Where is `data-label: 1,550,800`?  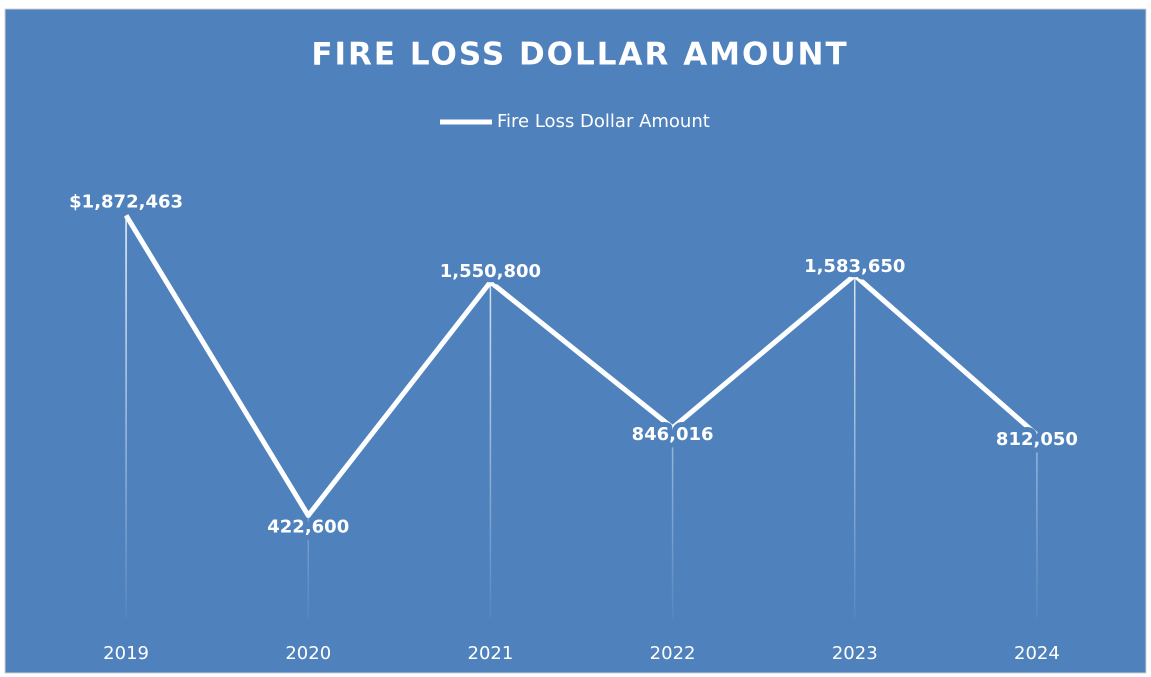 data-label: 1,550,800 is located at coordinates (490, 271).